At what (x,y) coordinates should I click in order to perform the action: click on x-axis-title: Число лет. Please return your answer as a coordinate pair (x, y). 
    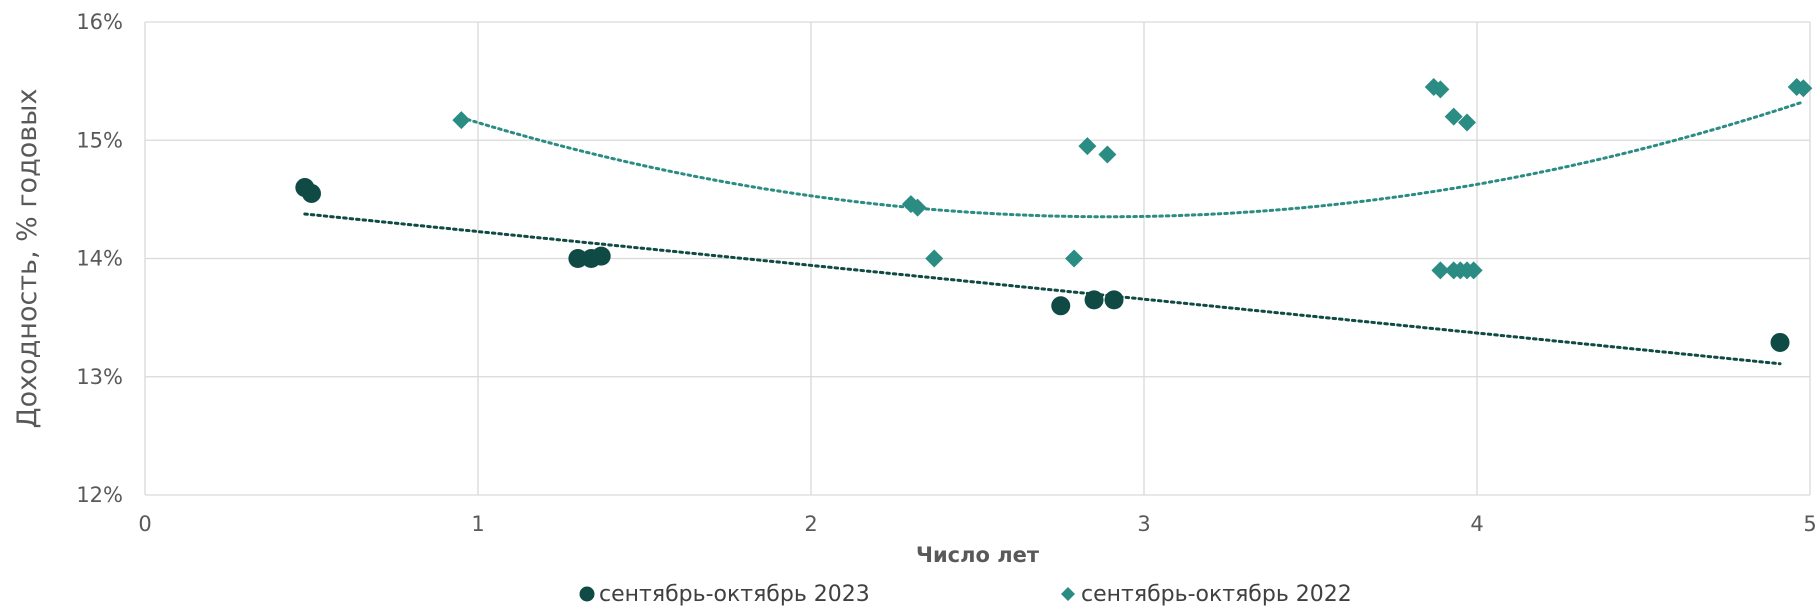
    Looking at the image, I should click on (978, 555).